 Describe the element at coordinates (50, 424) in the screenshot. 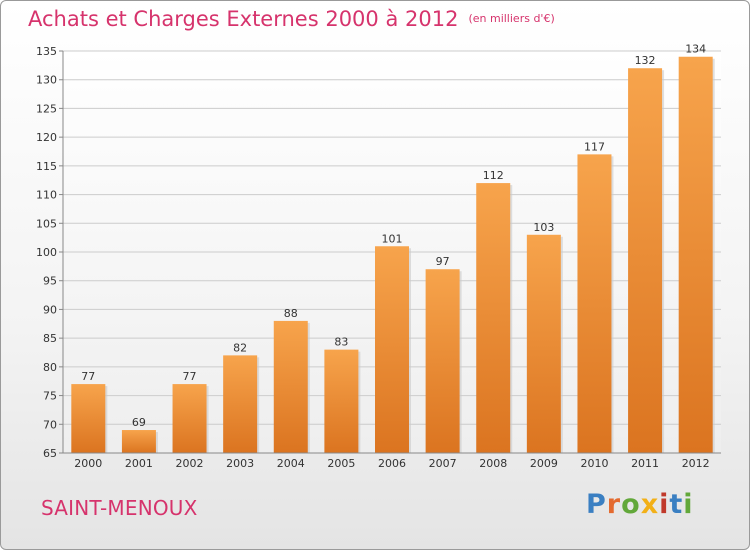

I see `y-tick-label: 70` at that location.